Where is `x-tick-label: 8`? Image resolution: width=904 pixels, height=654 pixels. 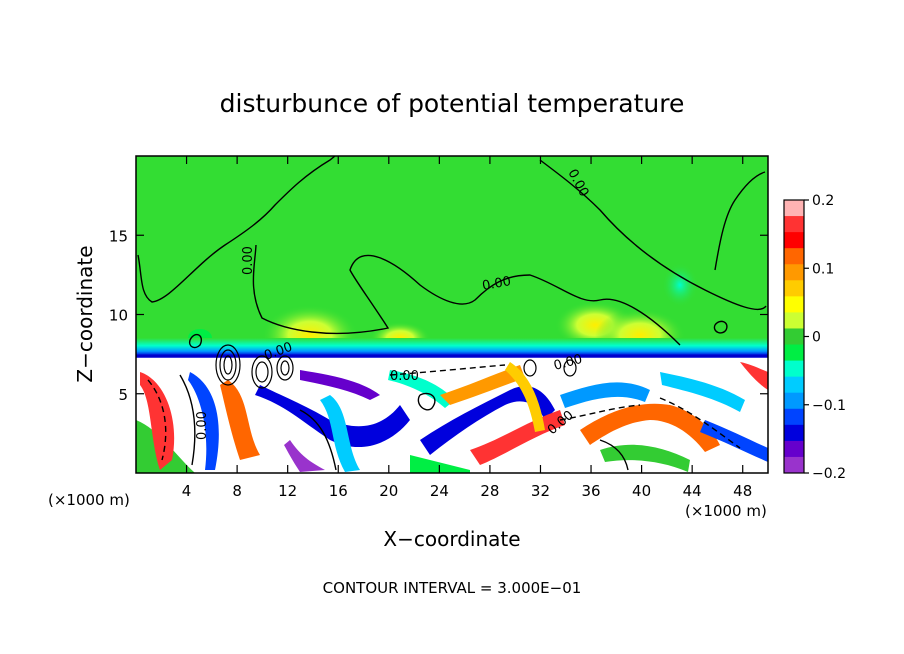 x-tick-label: 8 is located at coordinates (237, 491).